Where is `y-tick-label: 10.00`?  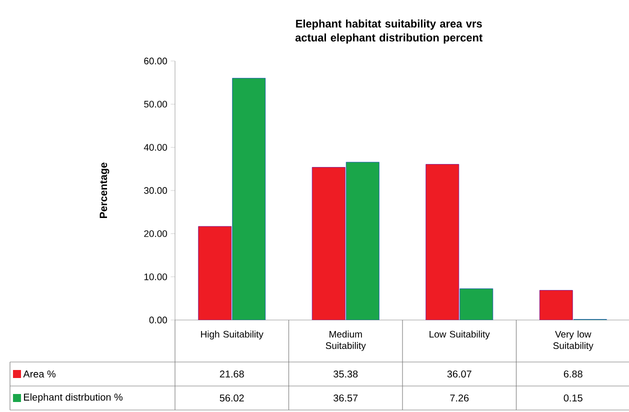 y-tick-label: 10.00 is located at coordinates (156, 276).